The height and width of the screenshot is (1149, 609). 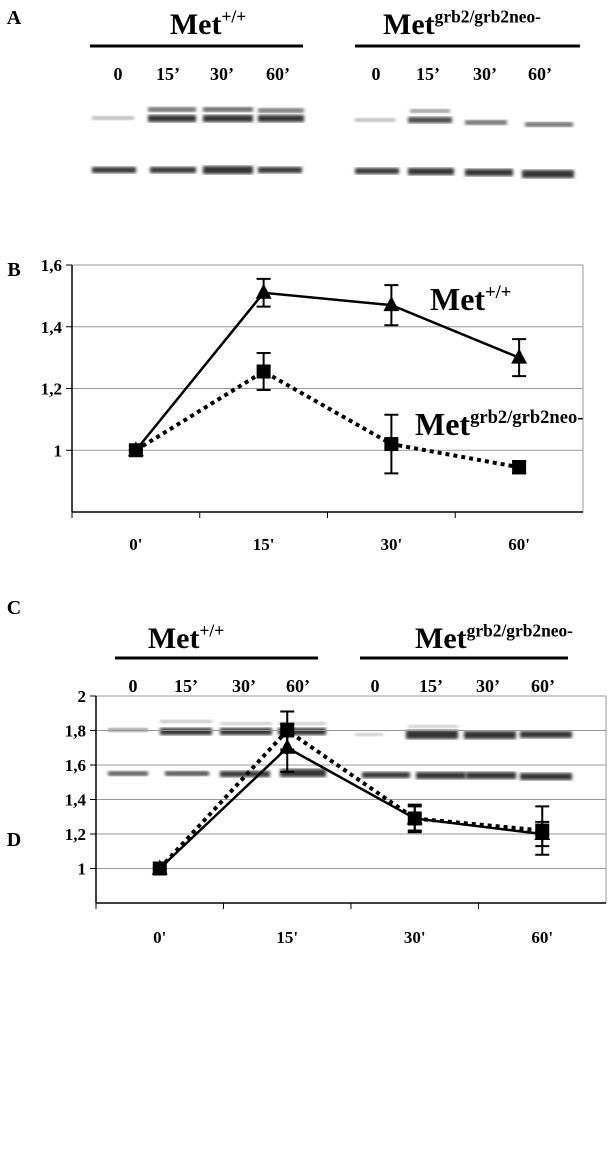 I want to click on panel-label: D, so click(x=14, y=840).